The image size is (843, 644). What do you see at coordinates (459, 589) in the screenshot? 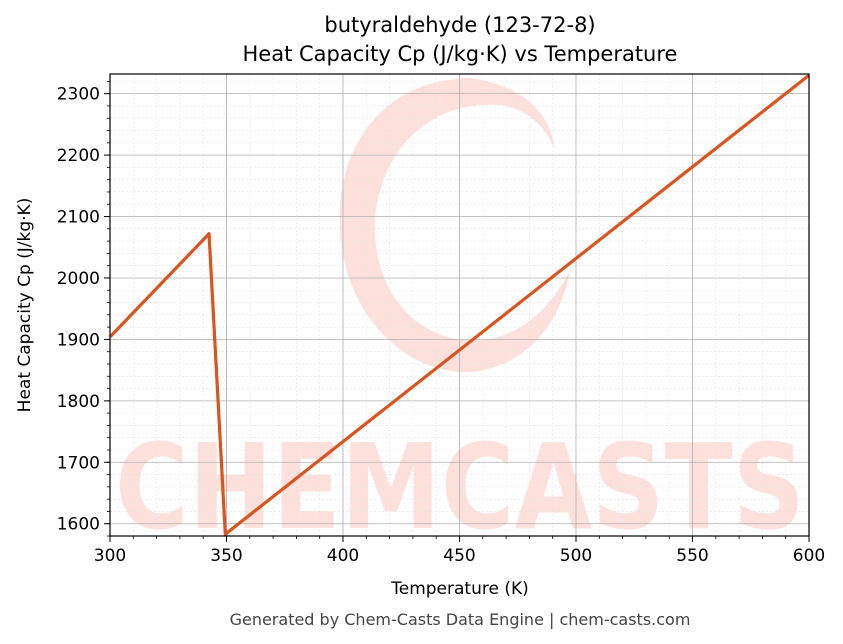
I see `x-axis-label: Temperature (K)` at bounding box center [459, 589].